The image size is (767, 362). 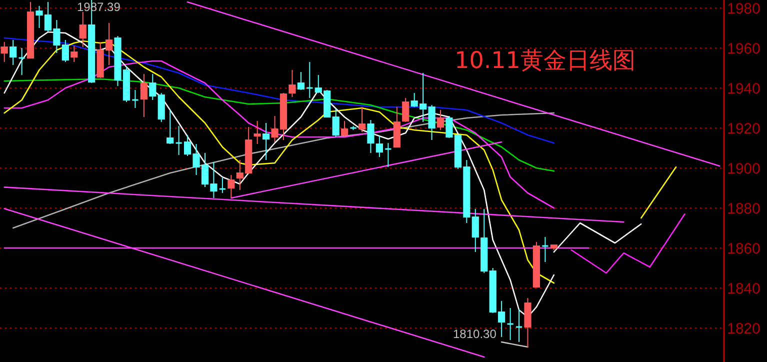 I want to click on y-tick-label: 1860, so click(x=743, y=249).